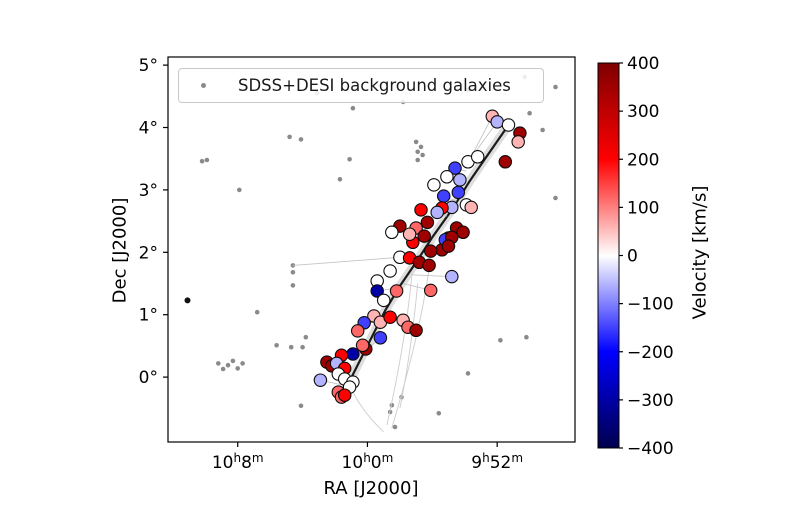  I want to click on colorbar-tick-label: 200, so click(643, 160).